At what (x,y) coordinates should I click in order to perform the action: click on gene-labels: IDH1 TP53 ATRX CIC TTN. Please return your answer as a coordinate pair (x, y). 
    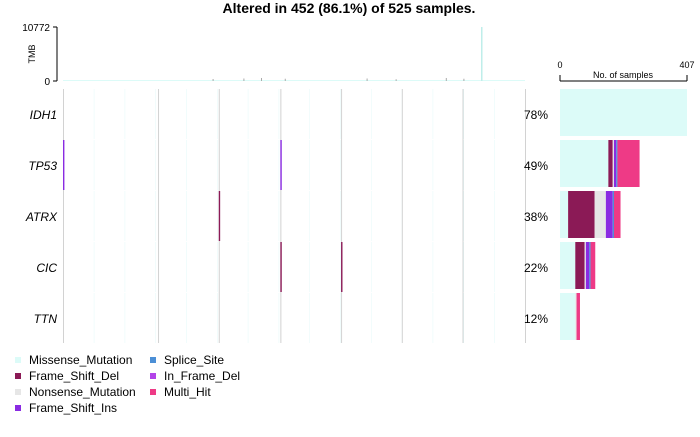
    Looking at the image, I should click on (41, 217).